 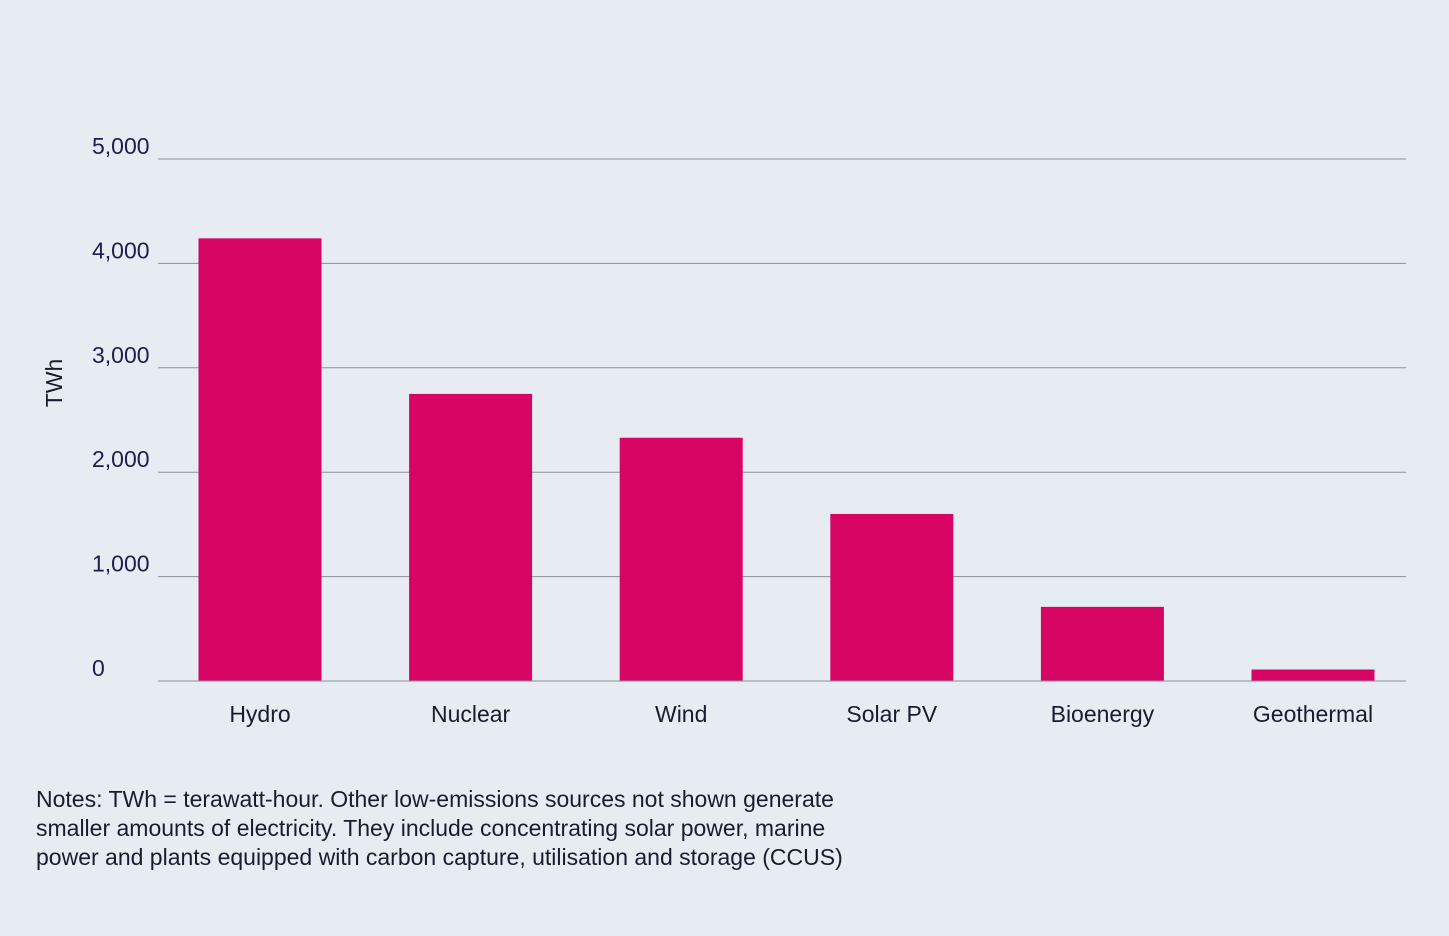 What do you see at coordinates (471, 714) in the screenshot?
I see `x-category-label: Nuclear` at bounding box center [471, 714].